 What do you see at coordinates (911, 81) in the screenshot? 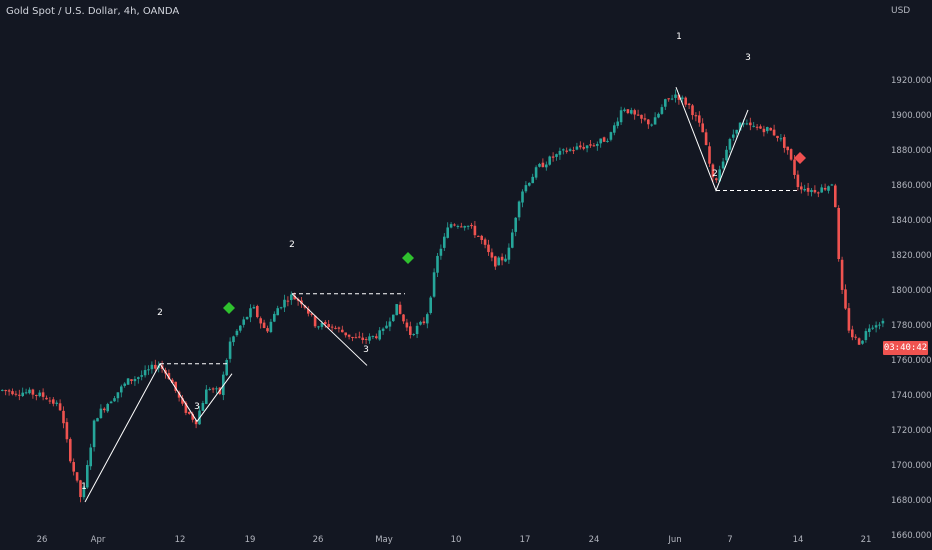
I see `price-tick-label: 1920.000` at bounding box center [911, 81].